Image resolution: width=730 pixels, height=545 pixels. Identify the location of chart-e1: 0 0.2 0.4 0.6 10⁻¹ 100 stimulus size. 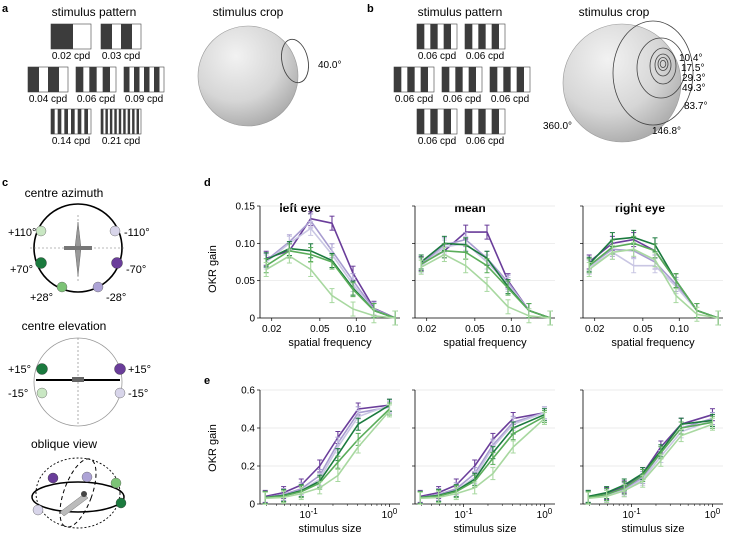
(320, 460).